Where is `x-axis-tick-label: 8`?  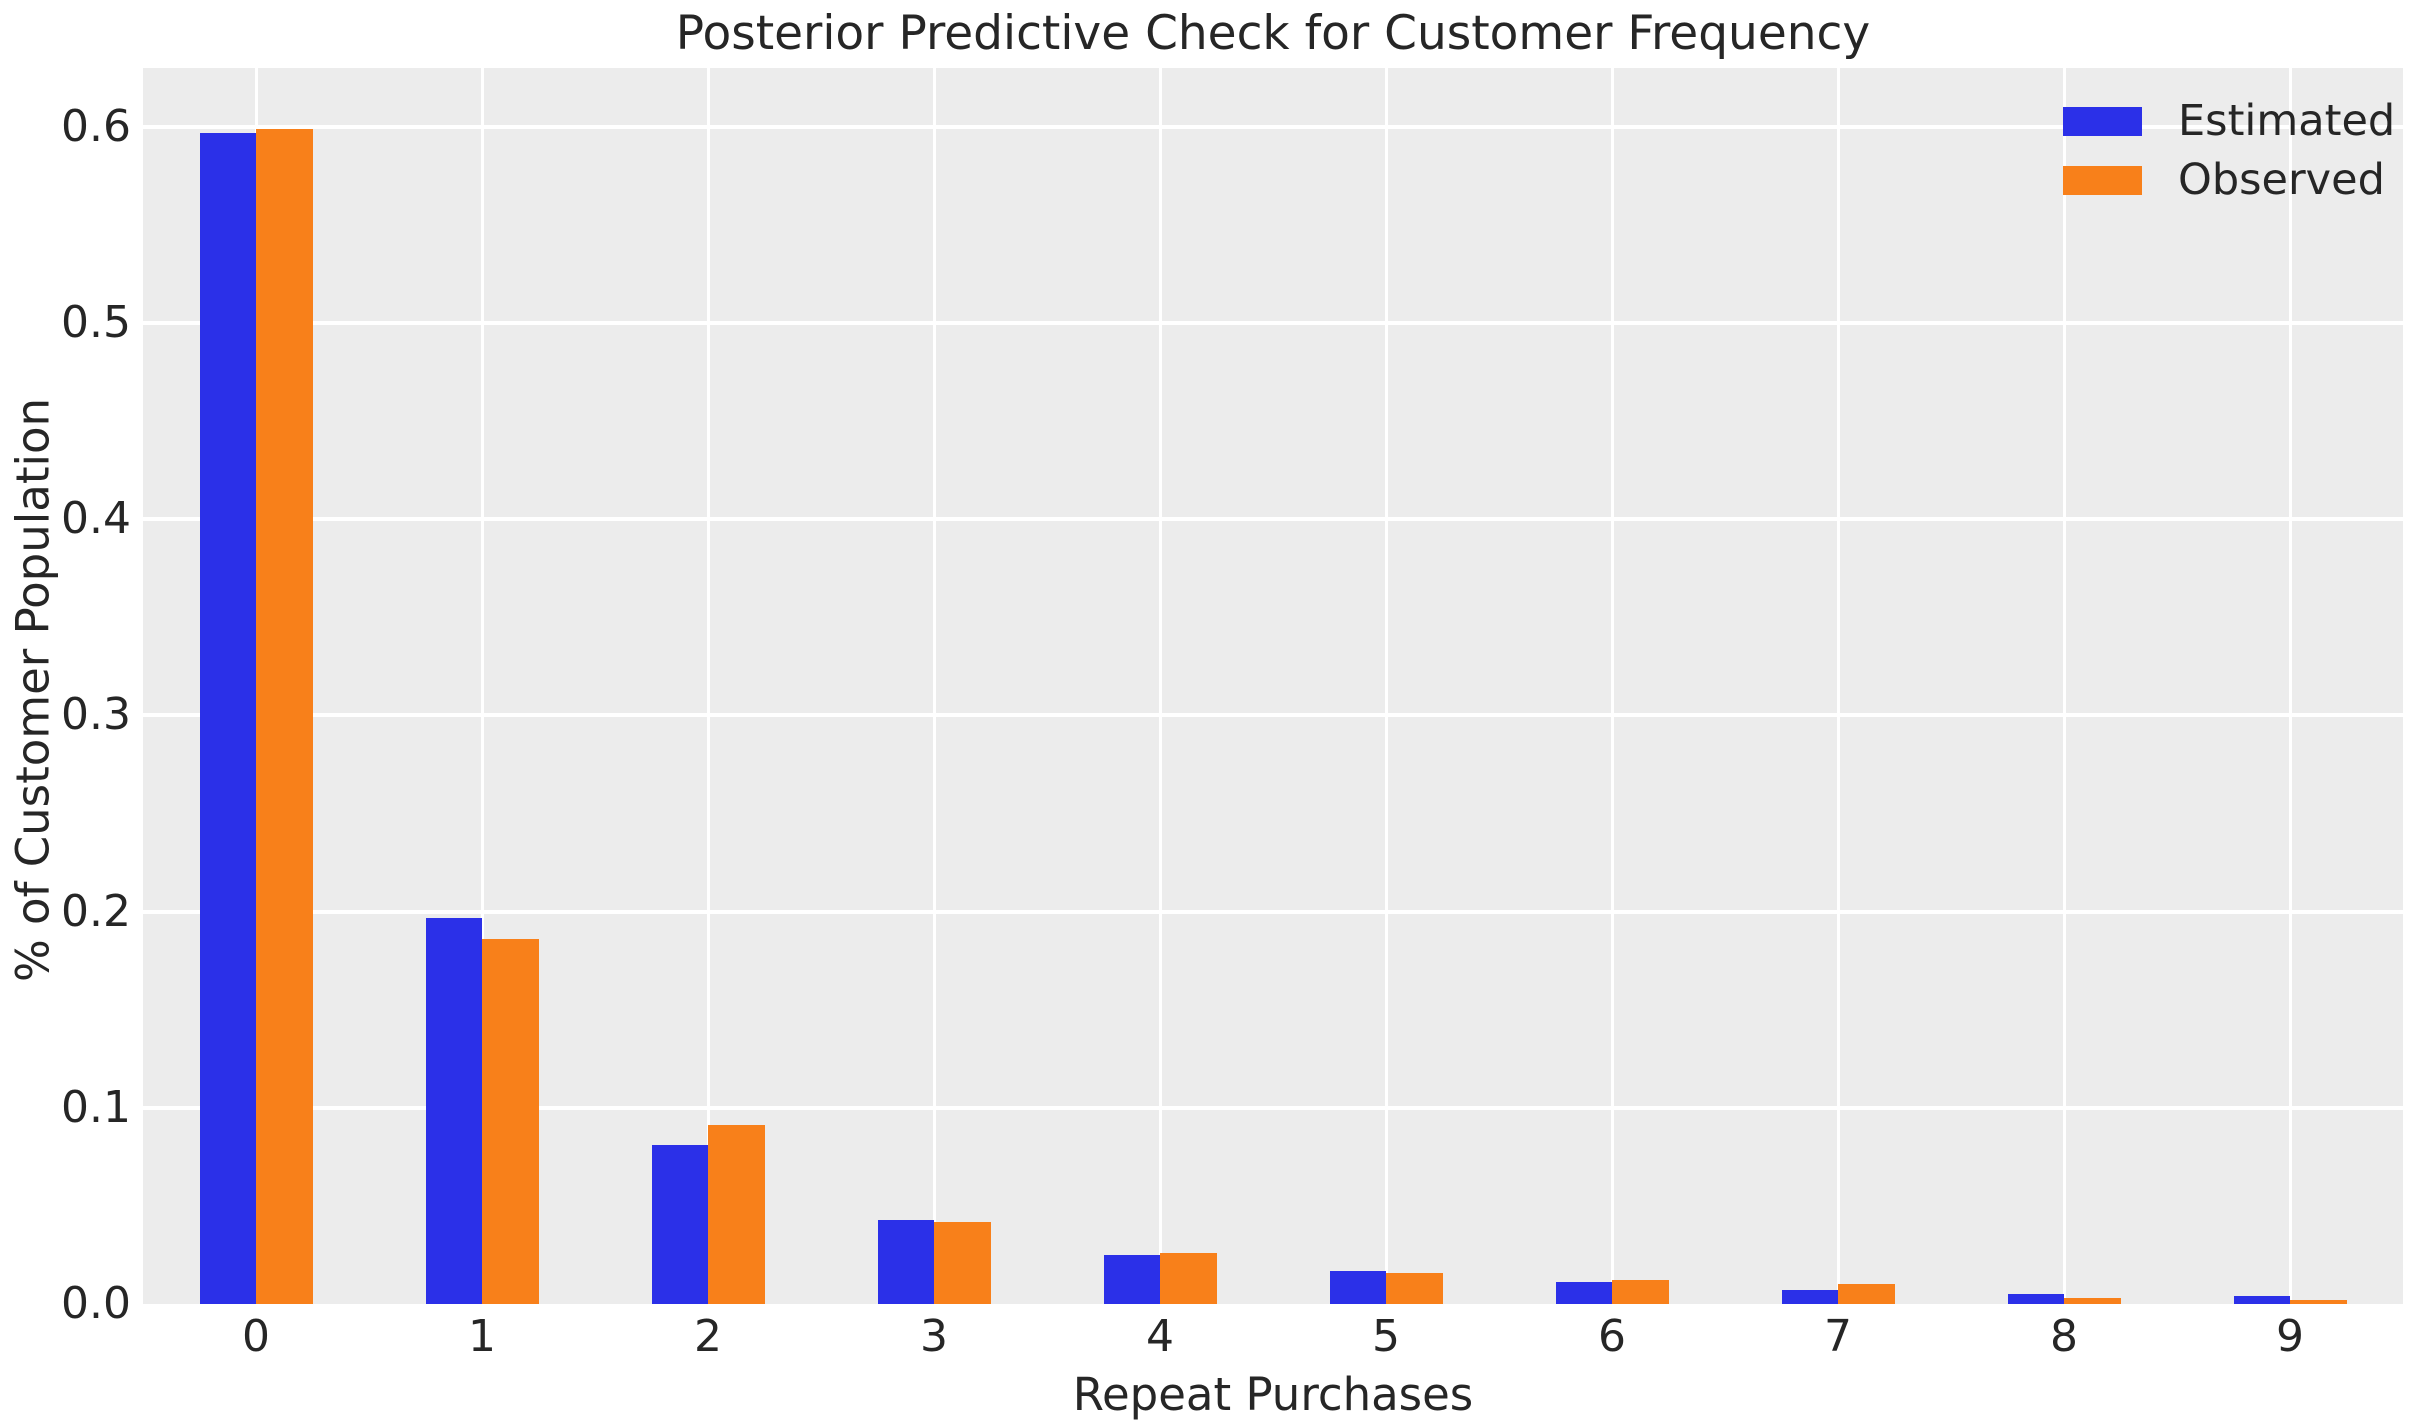
x-axis-tick-label: 8 is located at coordinates (2064, 1336).